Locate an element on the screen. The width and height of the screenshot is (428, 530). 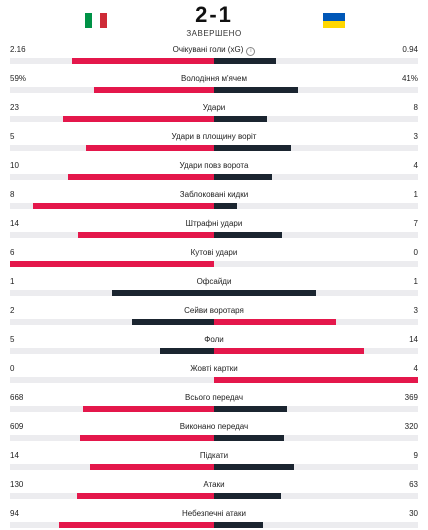
stat-label: Атаки is located at coordinates (214, 484).